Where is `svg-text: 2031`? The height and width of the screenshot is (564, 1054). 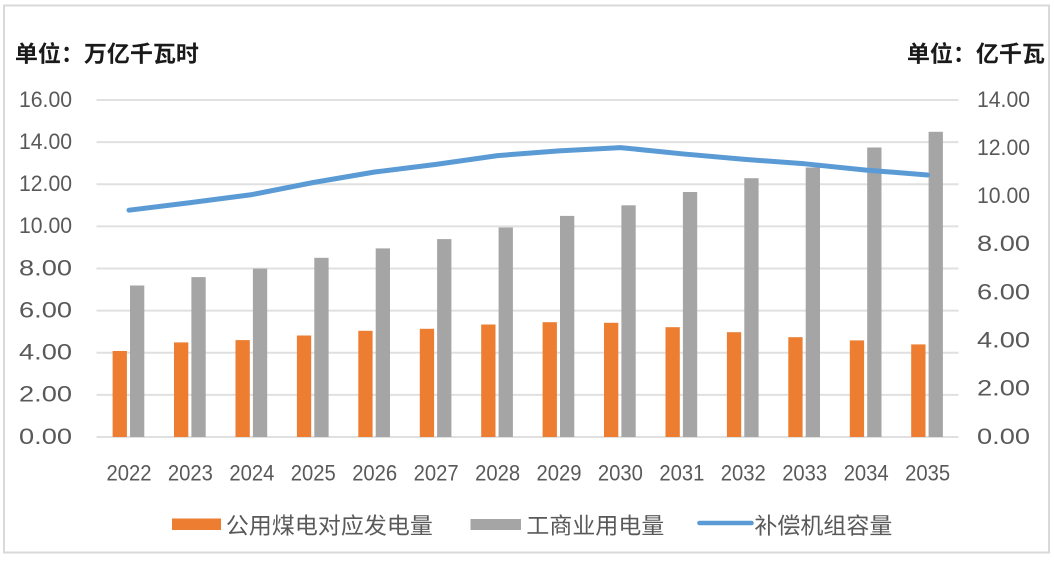 svg-text: 2031 is located at coordinates (681, 473).